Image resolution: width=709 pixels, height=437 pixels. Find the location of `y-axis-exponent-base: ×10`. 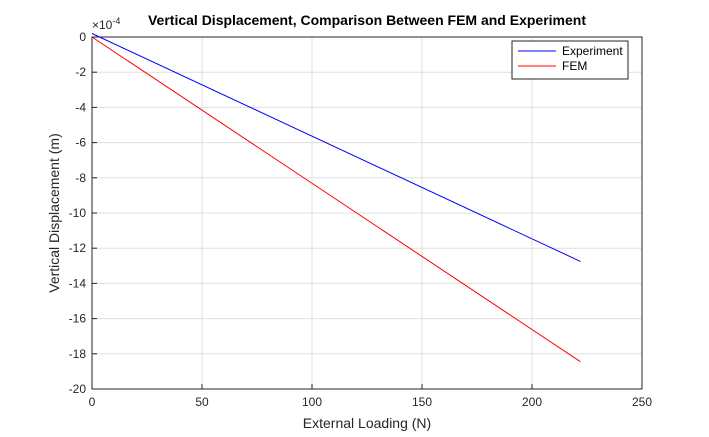

y-axis-exponent-base: ×10 is located at coordinates (102, 25).